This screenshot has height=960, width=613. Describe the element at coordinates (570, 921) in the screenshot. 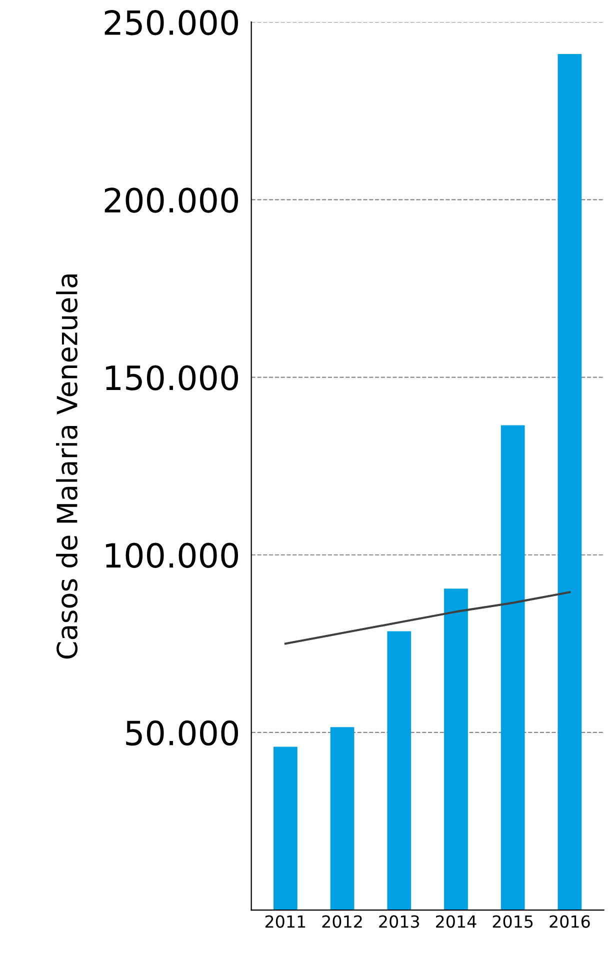

I see `x-tick-label: 2016` at that location.